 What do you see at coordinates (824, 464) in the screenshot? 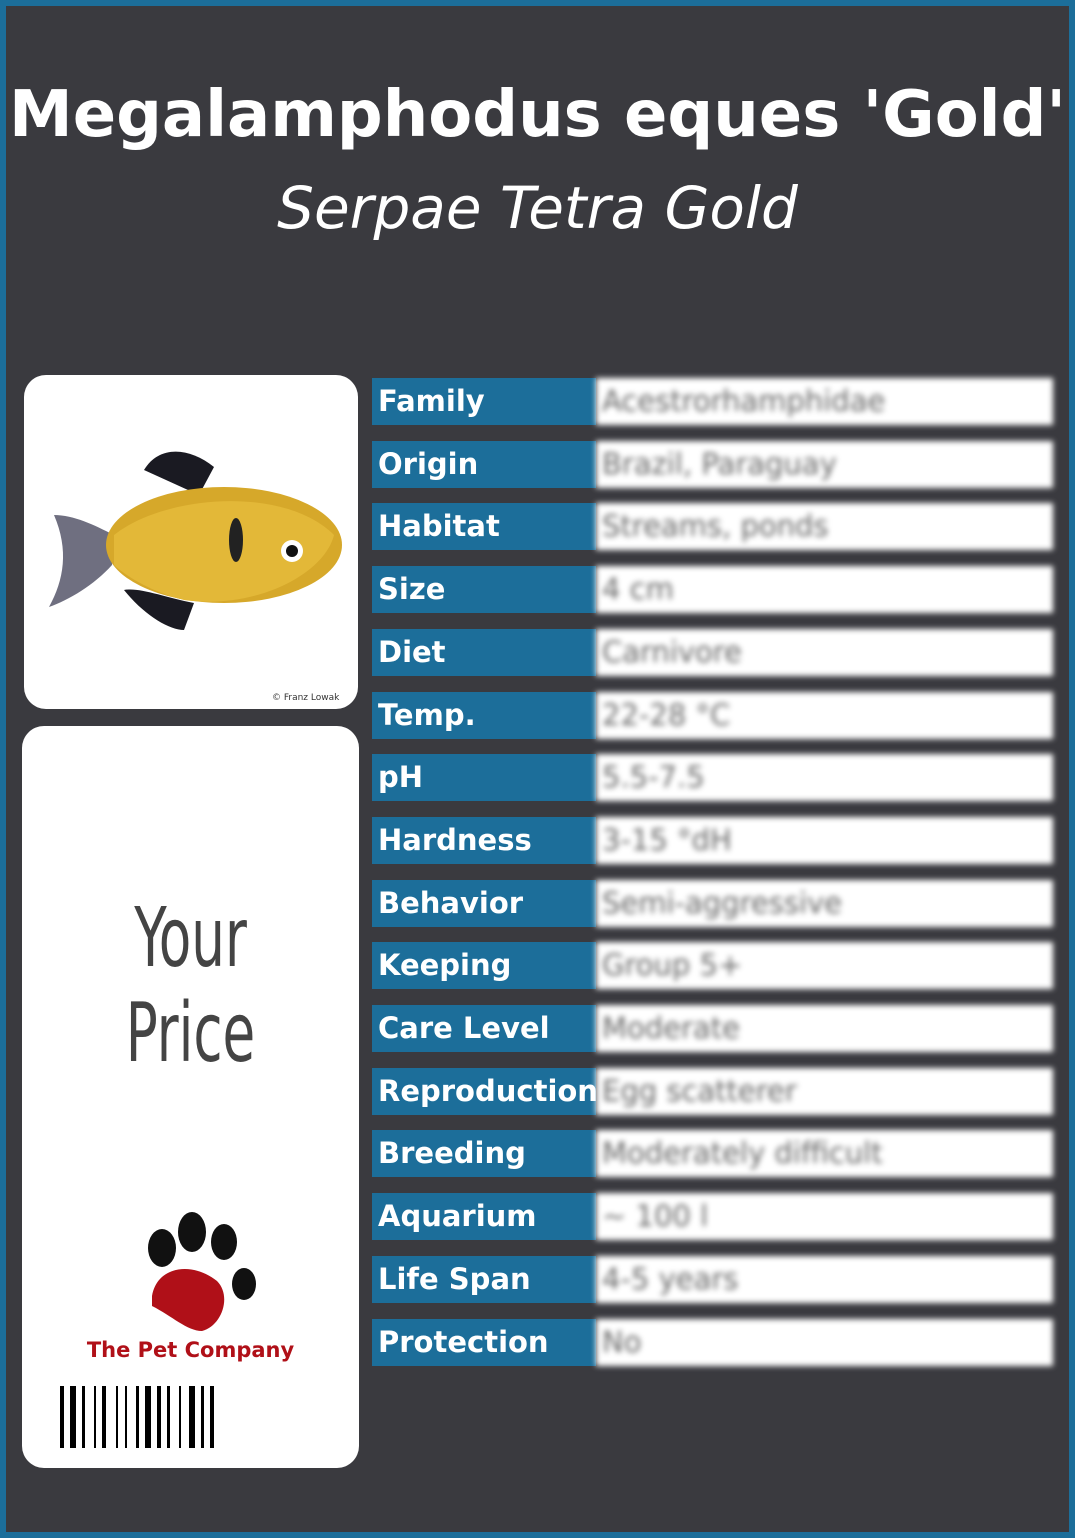
I see `row-value: Brazil, Paraguay` at bounding box center [824, 464].